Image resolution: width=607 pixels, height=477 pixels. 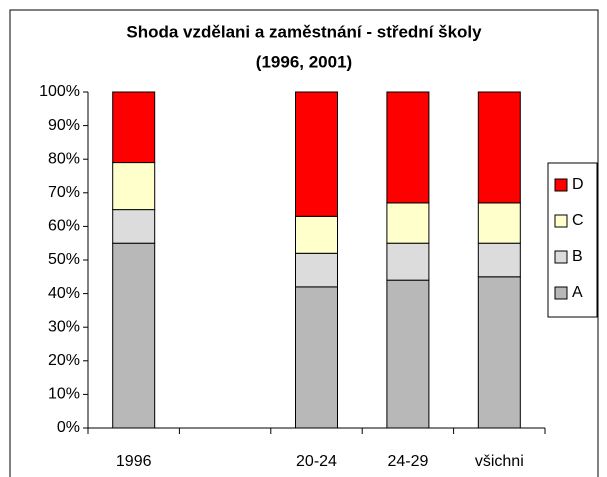 I want to click on x-tick-label: všichni, so click(x=499, y=461).